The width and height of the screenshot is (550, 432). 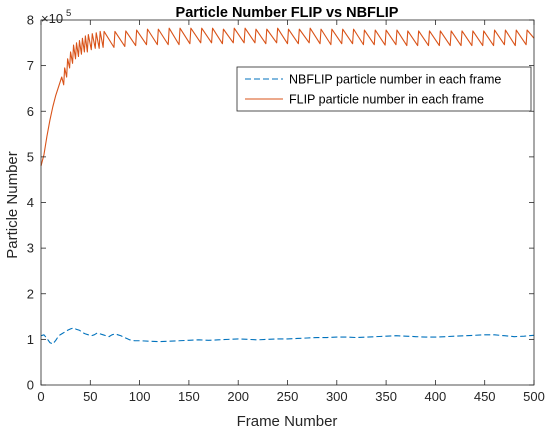 I want to click on y-tick-label: 8, so click(x=30, y=20).